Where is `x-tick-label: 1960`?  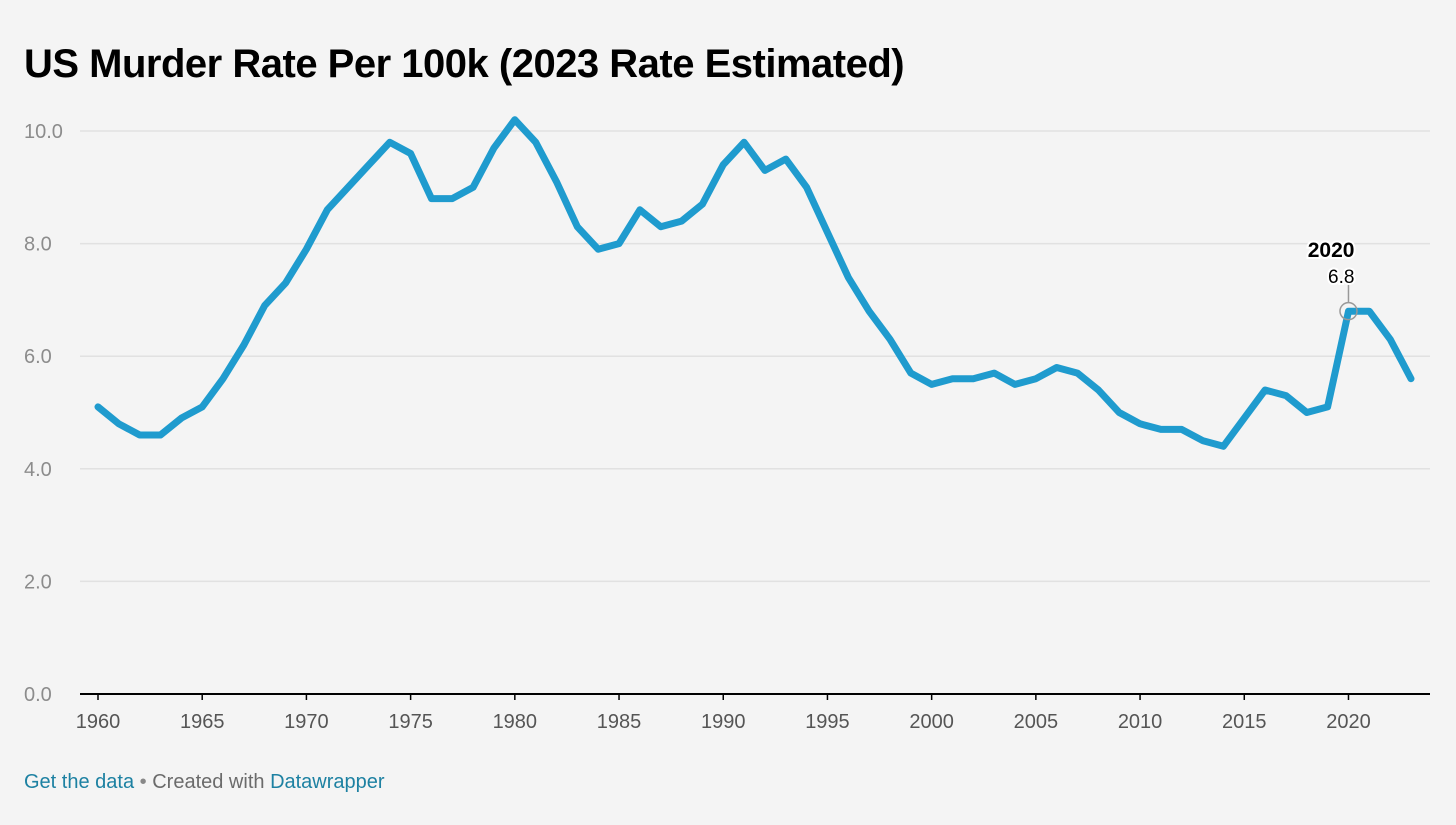
x-tick-label: 1960 is located at coordinates (98, 722).